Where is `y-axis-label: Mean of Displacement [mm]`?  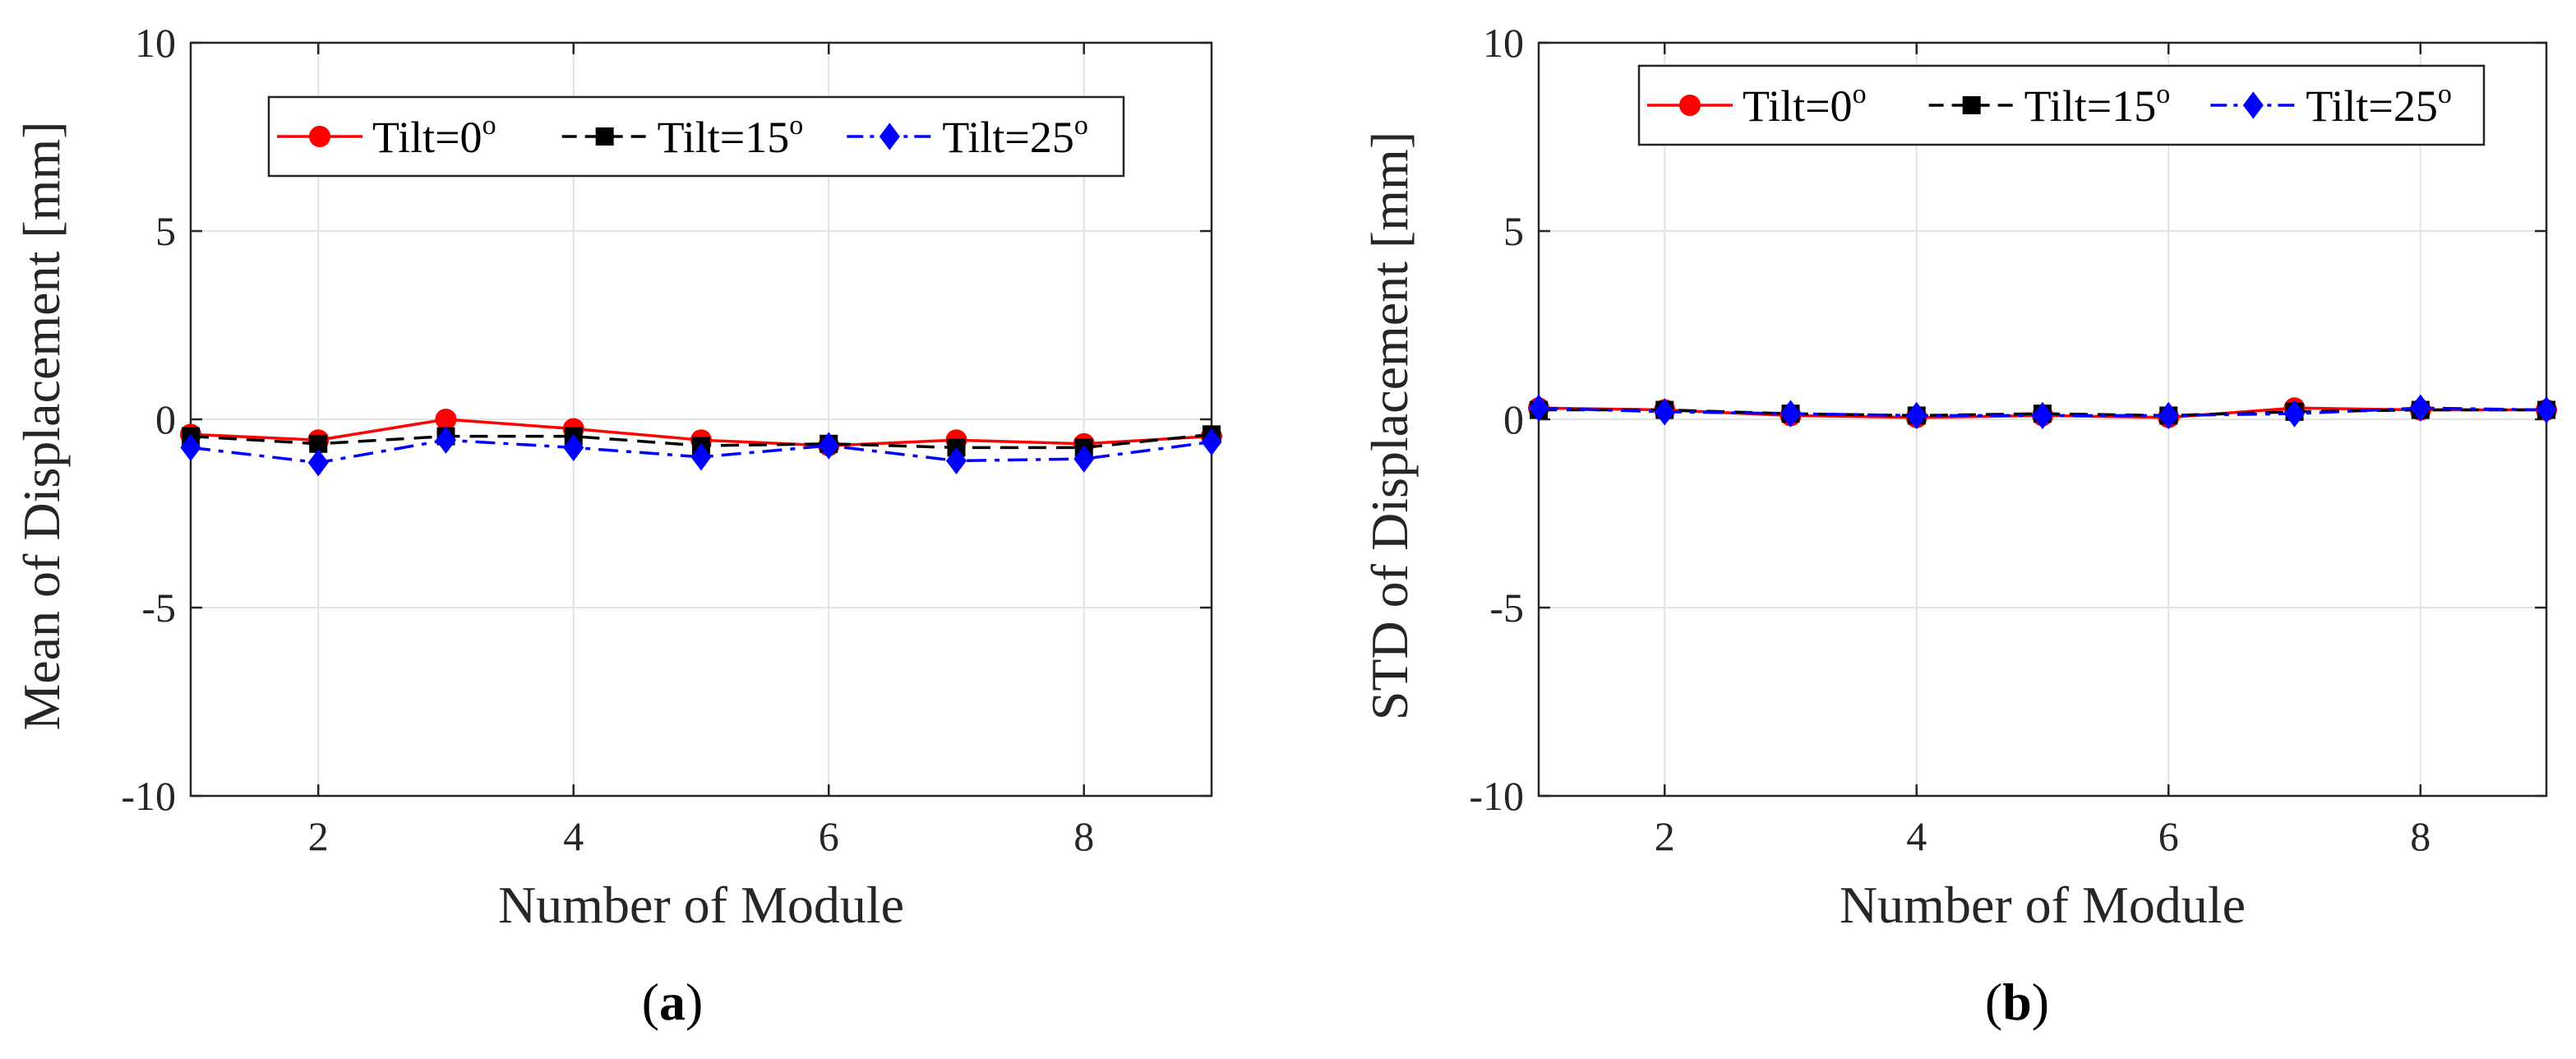 y-axis-label: Mean of Displacement [mm] is located at coordinates (42, 425).